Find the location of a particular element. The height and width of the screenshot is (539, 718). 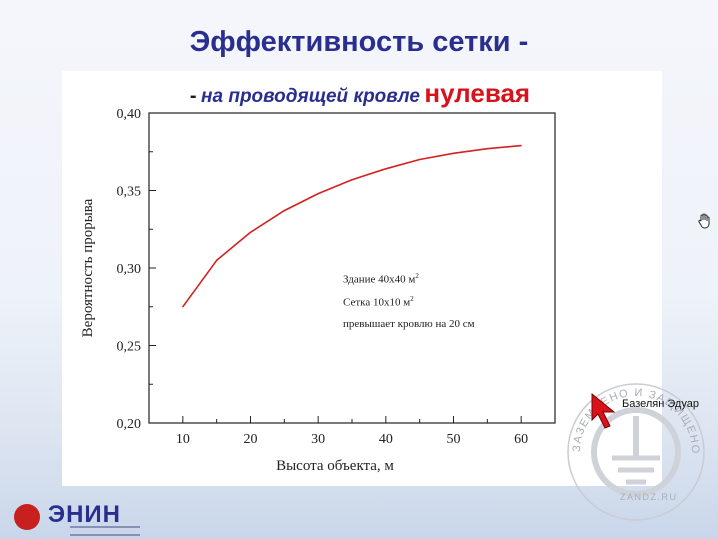

y-tick-label: 0,40 is located at coordinates (129, 114).